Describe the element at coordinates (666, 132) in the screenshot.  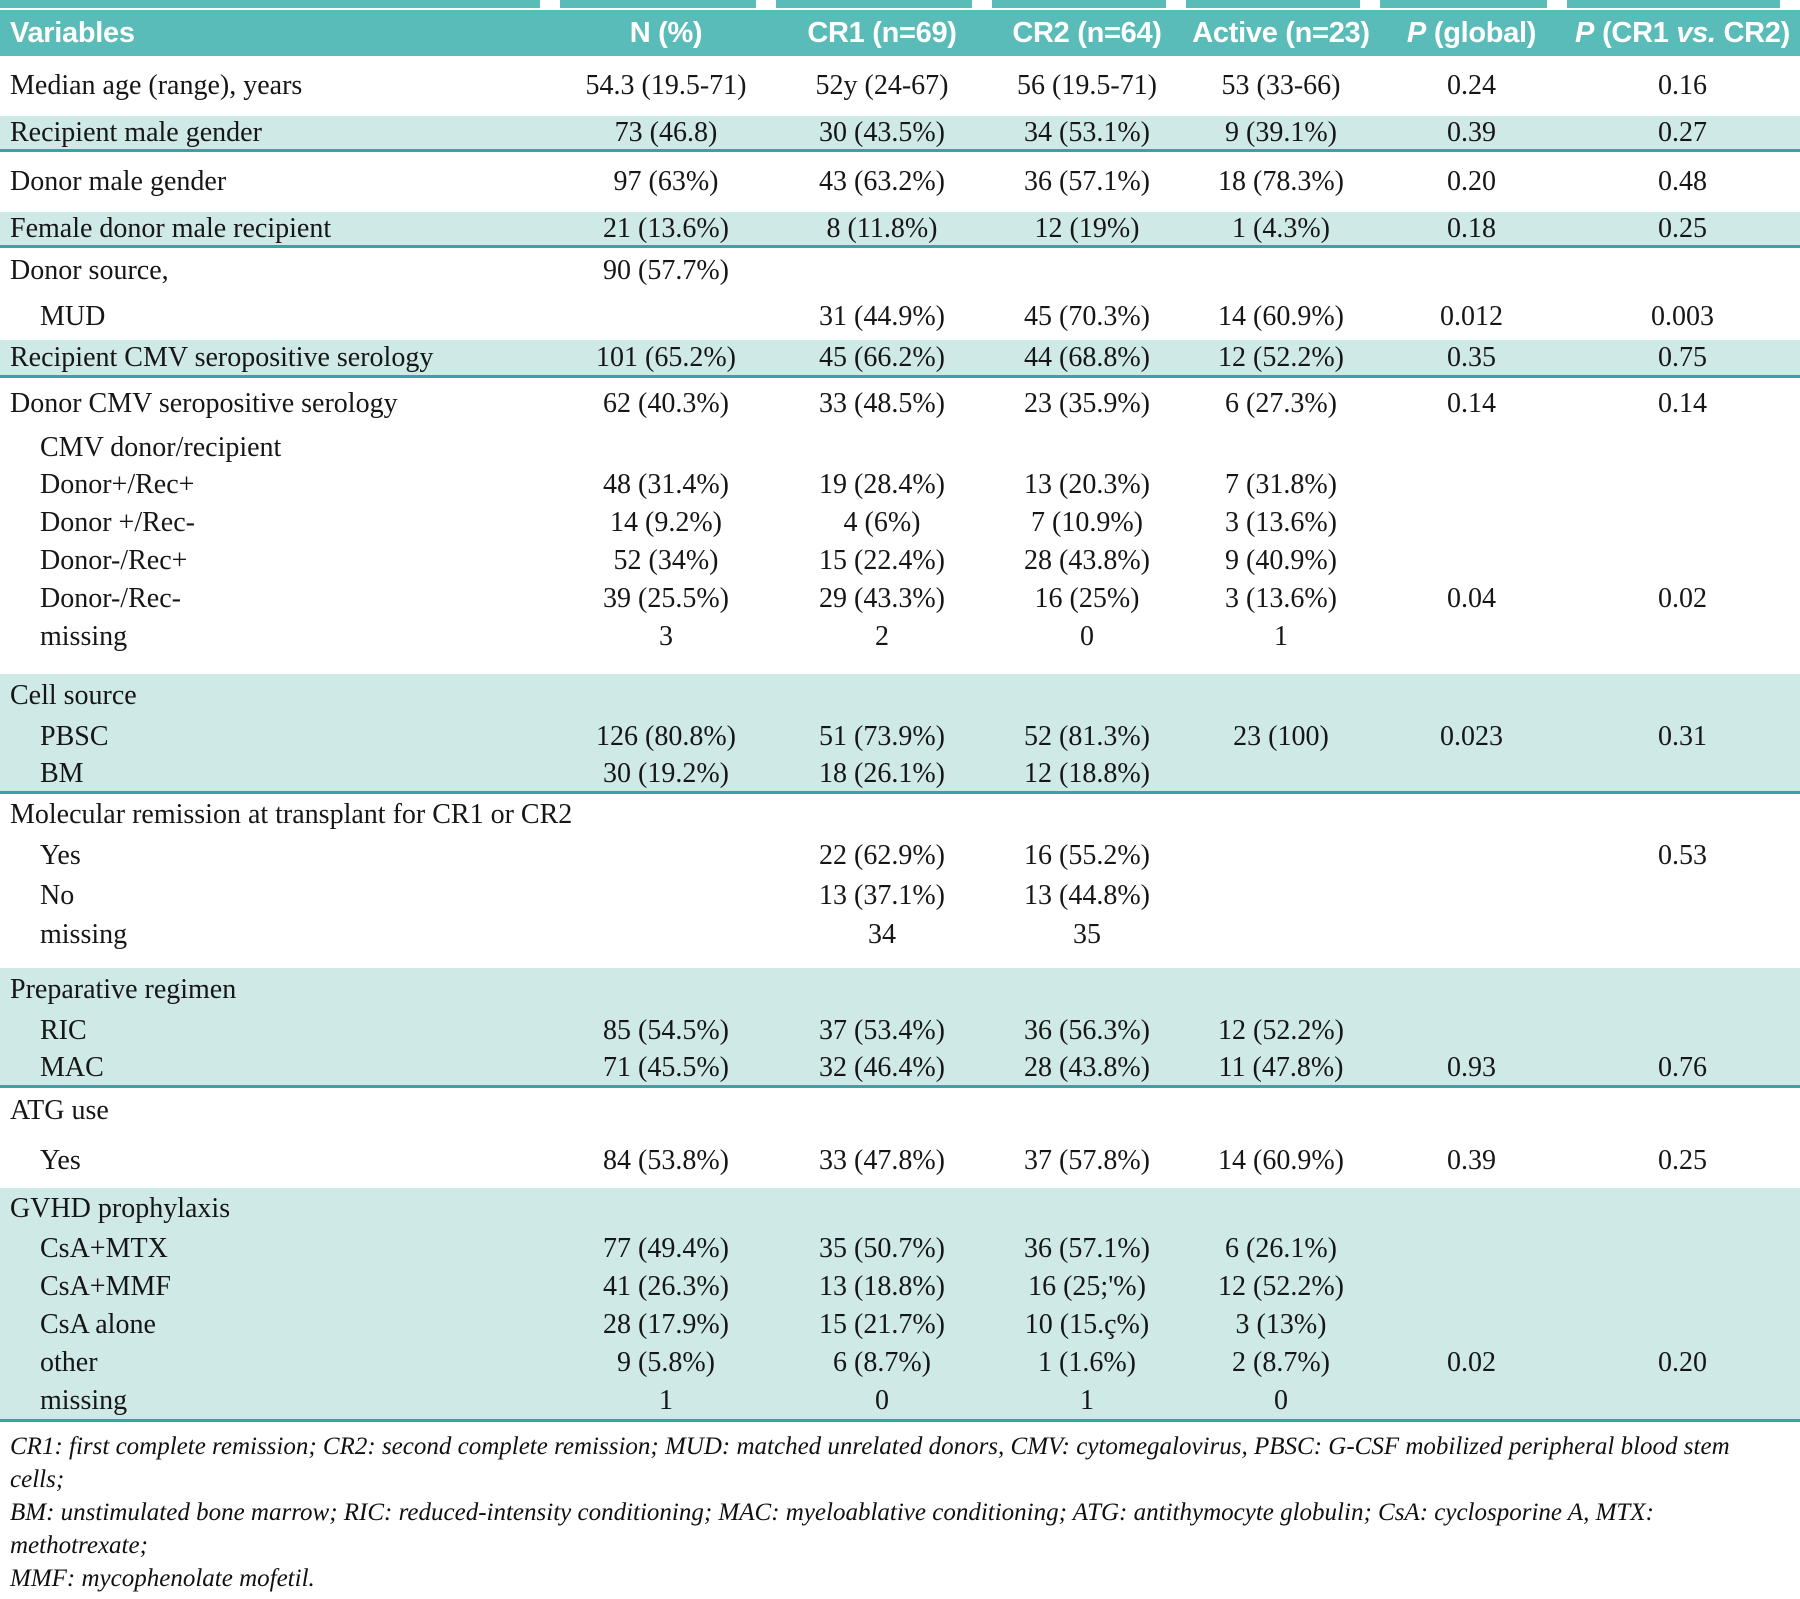
I see `cell-n-pct: 73 (46.8)` at that location.